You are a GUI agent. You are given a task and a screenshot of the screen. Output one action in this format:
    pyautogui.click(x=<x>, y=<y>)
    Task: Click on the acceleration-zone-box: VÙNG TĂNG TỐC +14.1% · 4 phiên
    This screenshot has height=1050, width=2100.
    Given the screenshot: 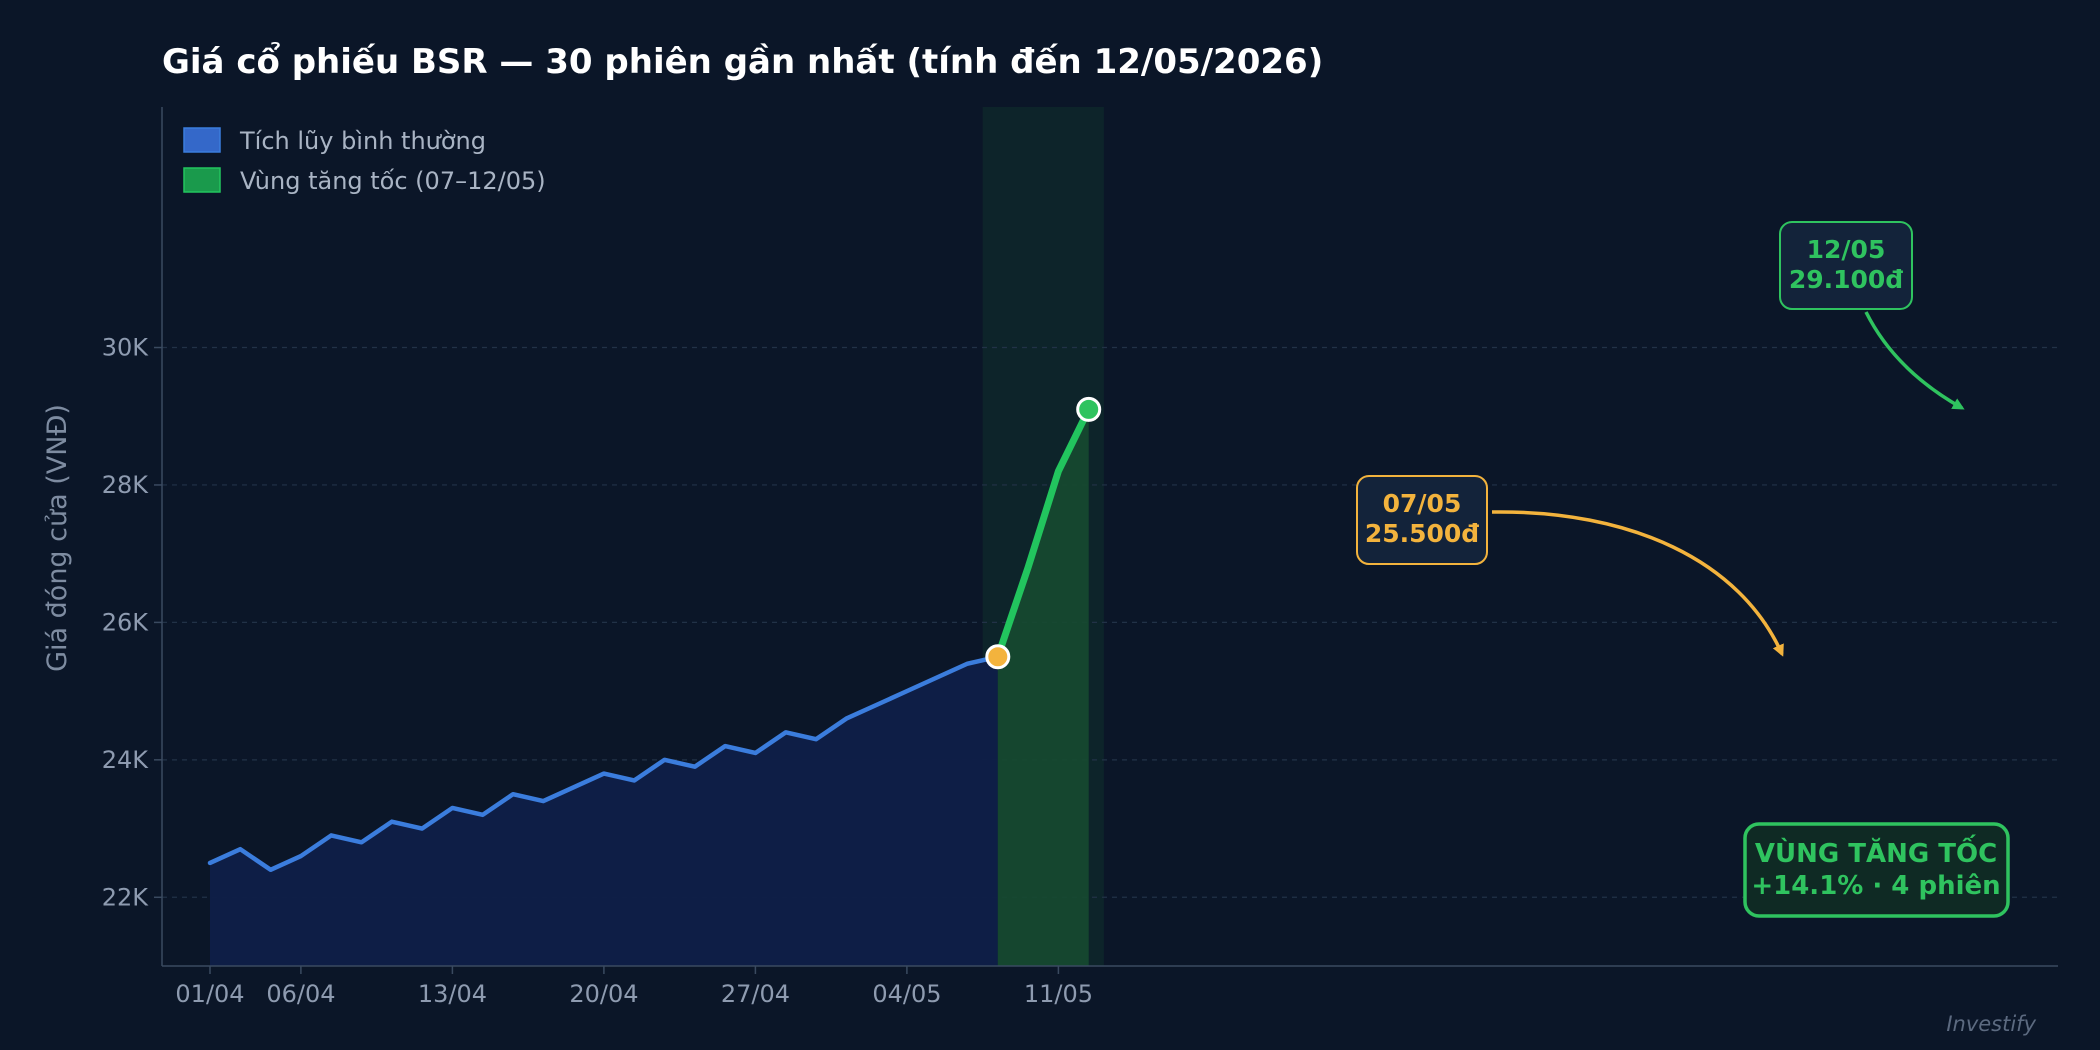 What is the action you would take?
    pyautogui.click(x=1876, y=870)
    